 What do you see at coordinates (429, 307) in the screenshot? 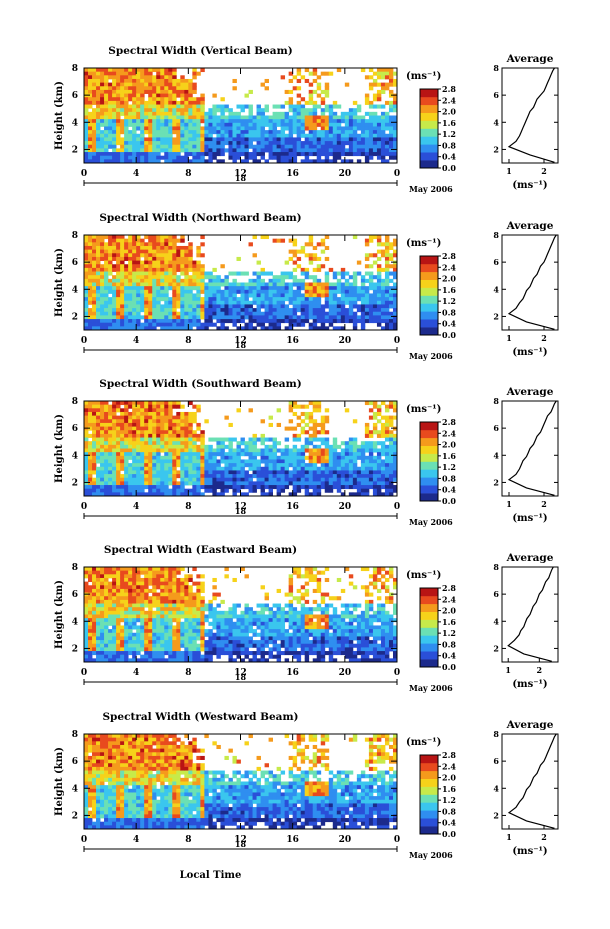
I see `colorbar-segment` at bounding box center [429, 307].